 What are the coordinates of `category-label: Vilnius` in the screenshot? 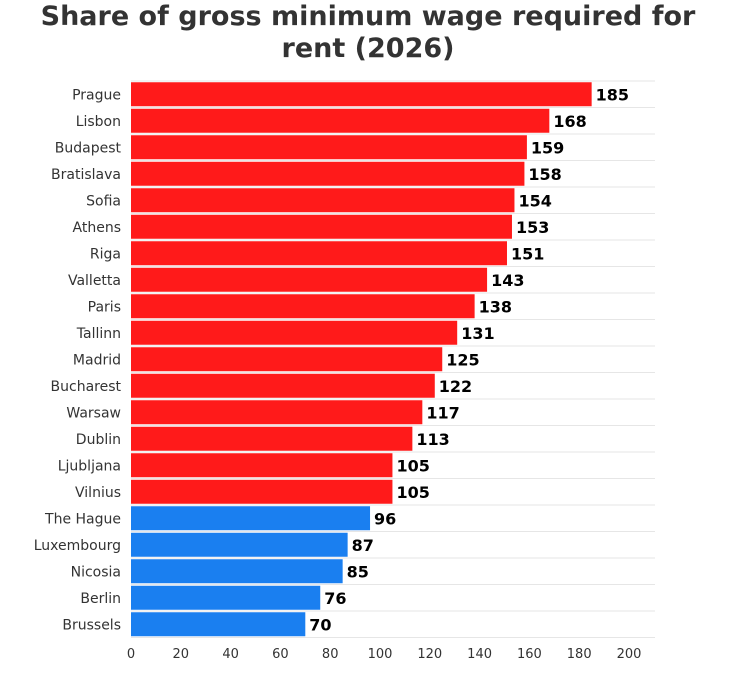 It's located at (98, 493).